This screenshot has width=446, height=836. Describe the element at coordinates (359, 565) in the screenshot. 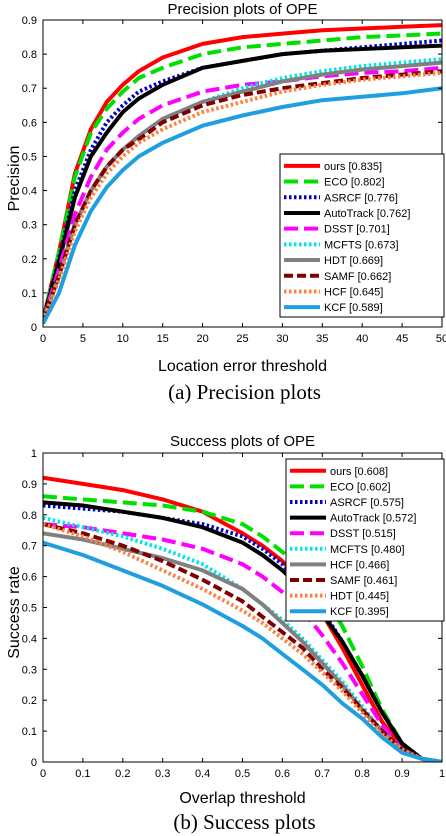

I see `legend-entry: HCF [0.466]` at that location.